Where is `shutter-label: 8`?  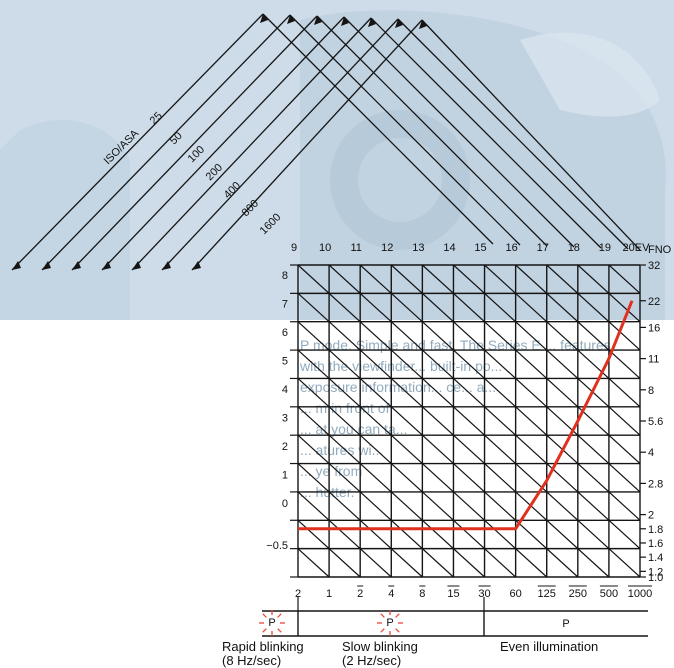
shutter-label: 8 is located at coordinates (422, 594).